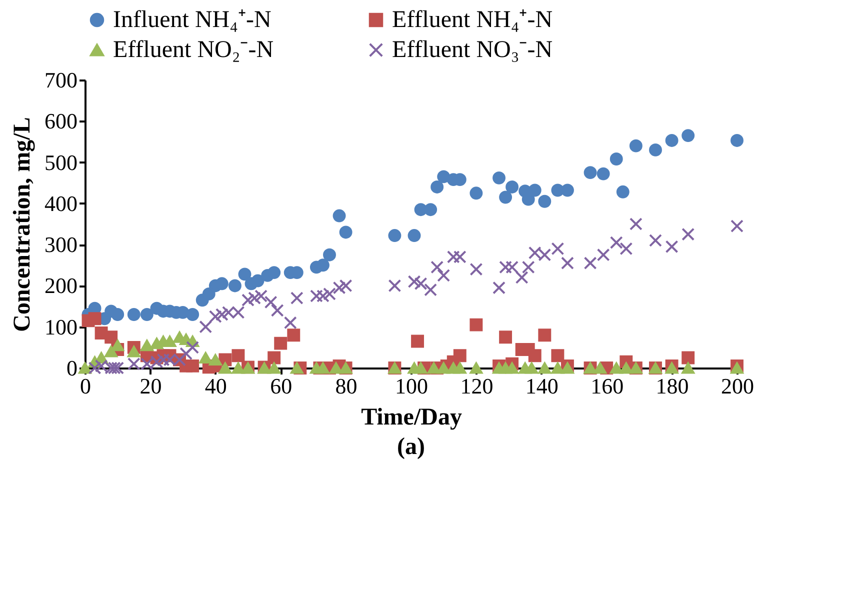 Image resolution: width=847 pixels, height=590 pixels. What do you see at coordinates (61, 80) in the screenshot?
I see `y-tick-label: 700` at bounding box center [61, 80].